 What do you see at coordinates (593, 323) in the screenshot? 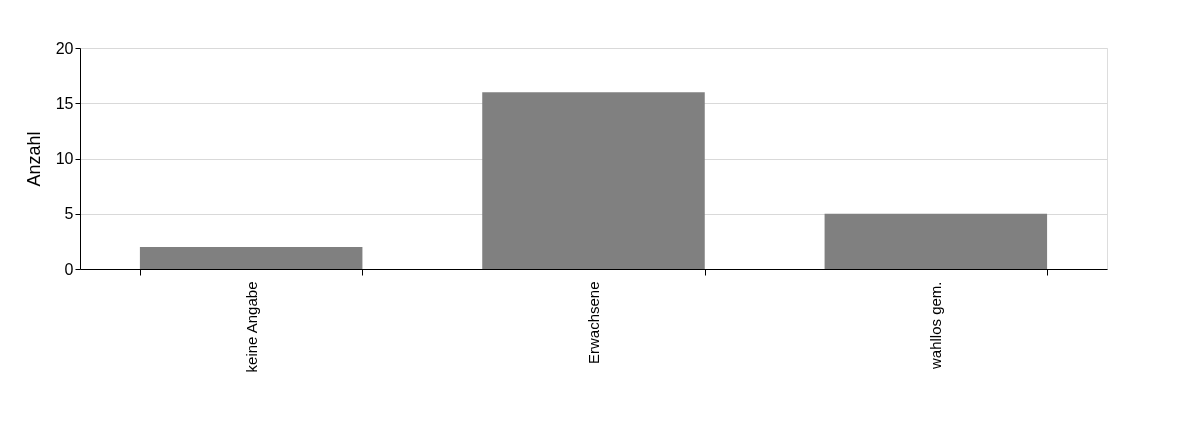
I see `x-tick-label: Erwachsene` at bounding box center [593, 323].